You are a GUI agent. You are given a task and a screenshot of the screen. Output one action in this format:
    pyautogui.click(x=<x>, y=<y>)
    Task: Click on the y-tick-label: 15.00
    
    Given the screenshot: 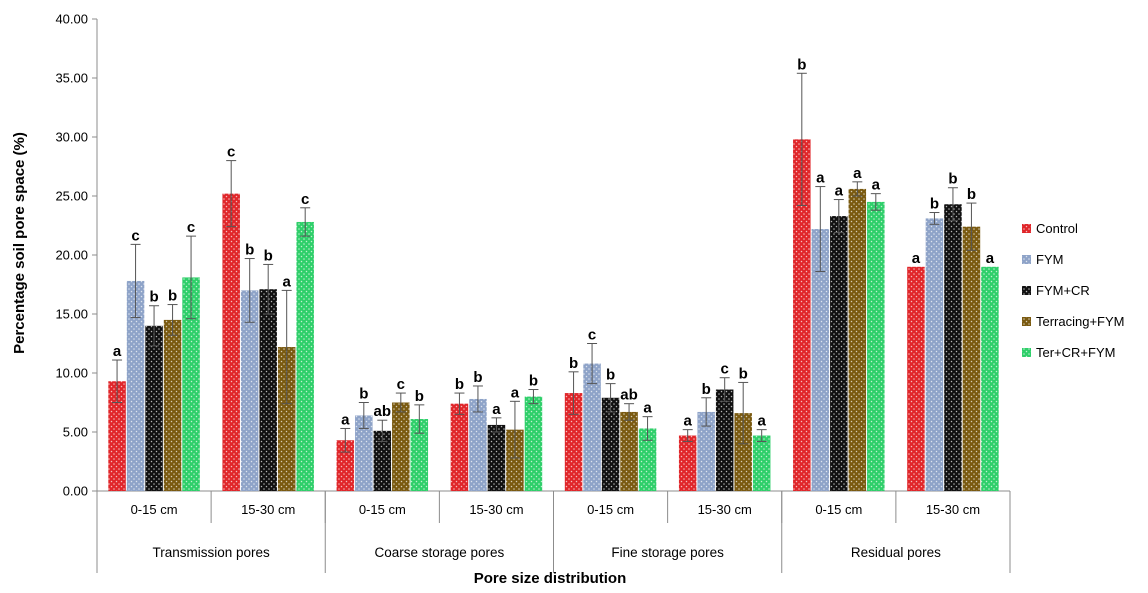 What is the action you would take?
    pyautogui.click(x=71, y=314)
    